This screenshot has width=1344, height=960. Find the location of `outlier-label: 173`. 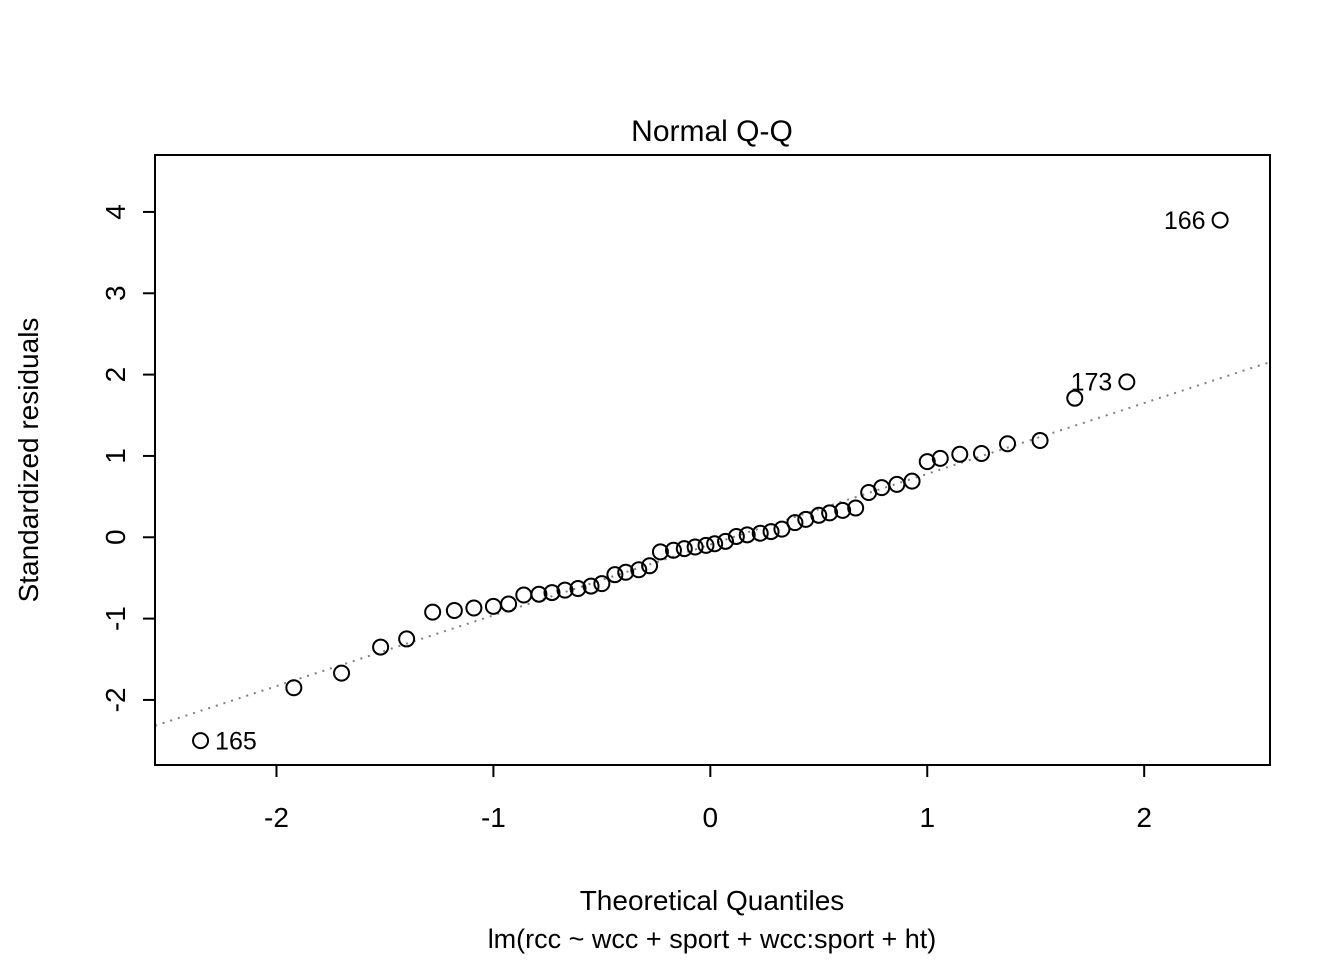

outlier-label: 173 is located at coordinates (1092, 383).